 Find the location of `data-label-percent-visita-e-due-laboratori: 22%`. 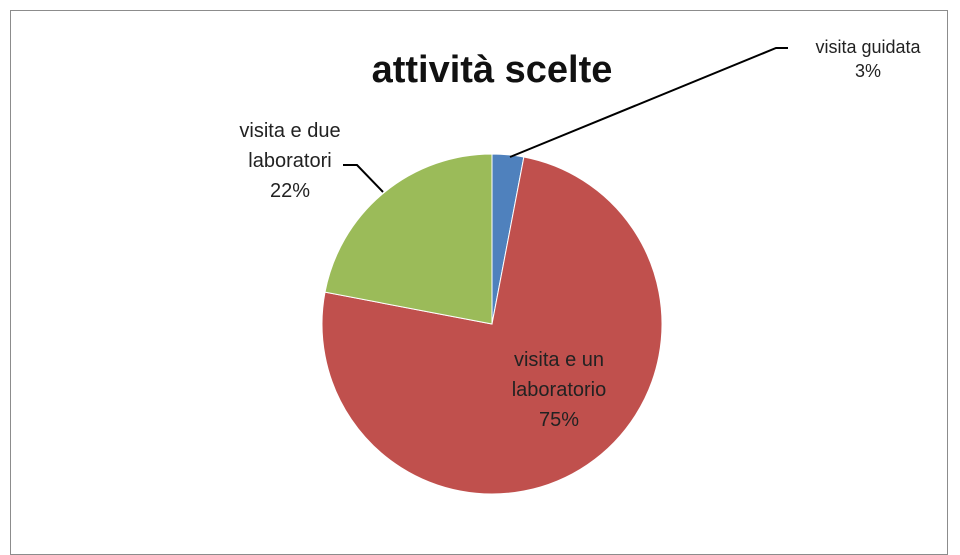

data-label-percent-visita-e-due-laboratori: 22% is located at coordinates (290, 191).